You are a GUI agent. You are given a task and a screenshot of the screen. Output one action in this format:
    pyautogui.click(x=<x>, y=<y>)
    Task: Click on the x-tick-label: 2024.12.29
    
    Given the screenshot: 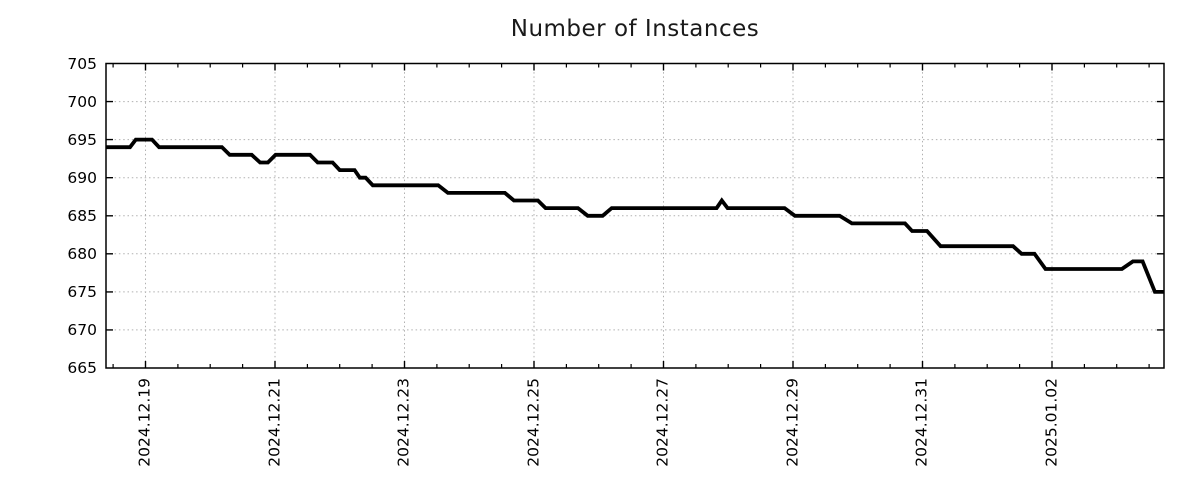 What is the action you would take?
    pyautogui.click(x=792, y=422)
    